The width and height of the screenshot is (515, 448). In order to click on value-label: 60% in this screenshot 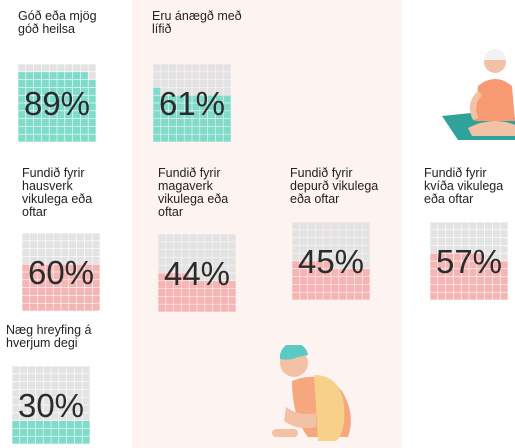, I will do `click(61, 272)`.